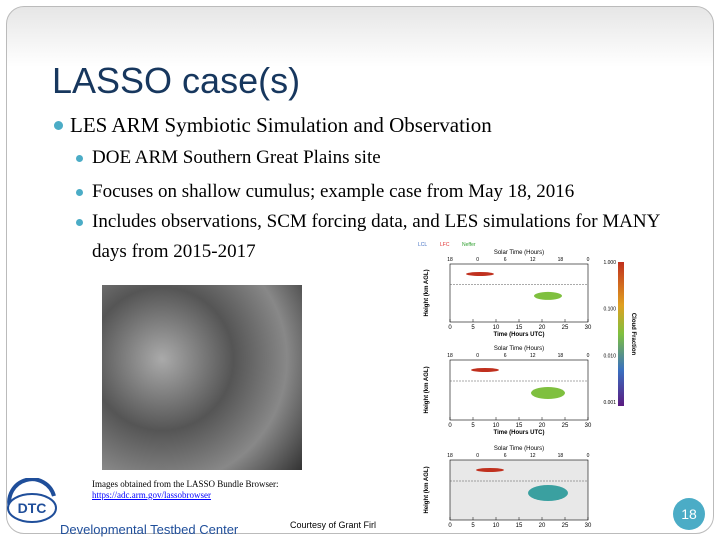 The height and width of the screenshot is (540, 720). Describe the element at coordinates (609, 403) in the screenshot. I see `colorbar-tick-label: 0.001` at that location.